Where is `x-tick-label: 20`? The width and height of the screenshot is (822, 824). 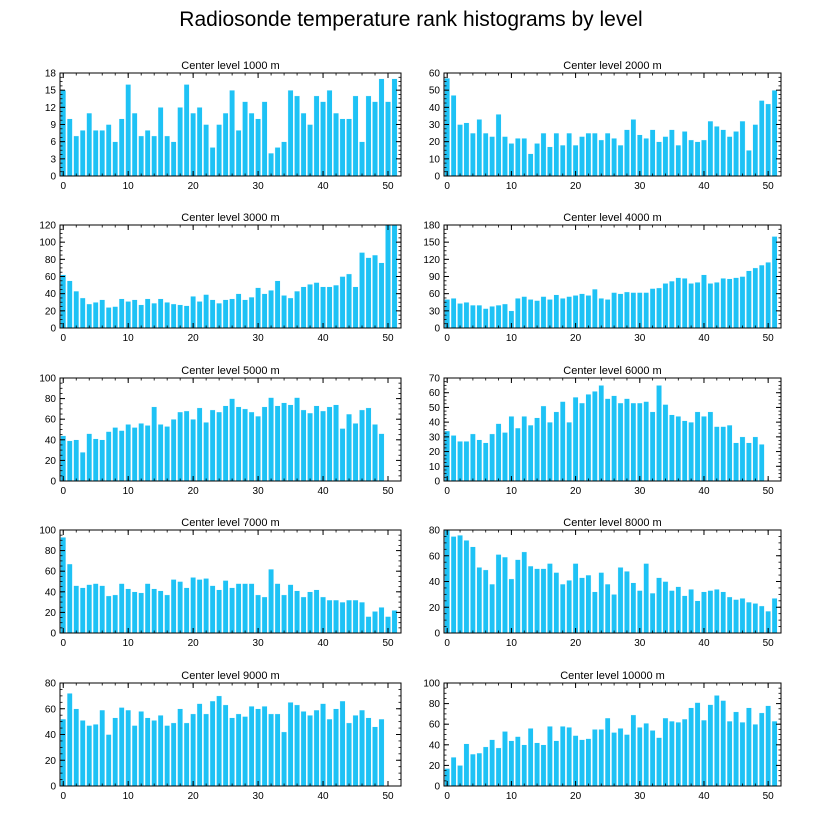
x-tick-label: 20 is located at coordinates (194, 186).